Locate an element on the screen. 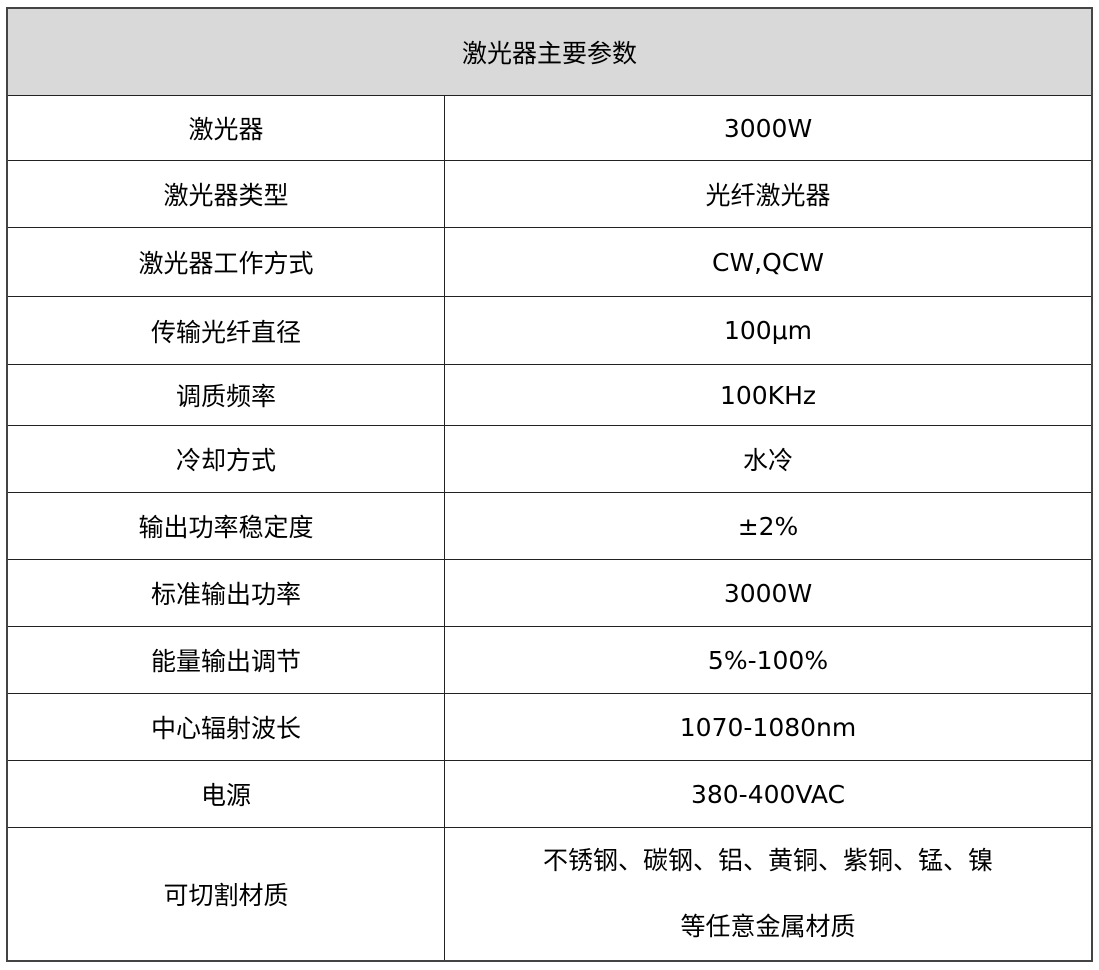  table-row: 中心辐射波长 1070-1080nm is located at coordinates (549, 727).